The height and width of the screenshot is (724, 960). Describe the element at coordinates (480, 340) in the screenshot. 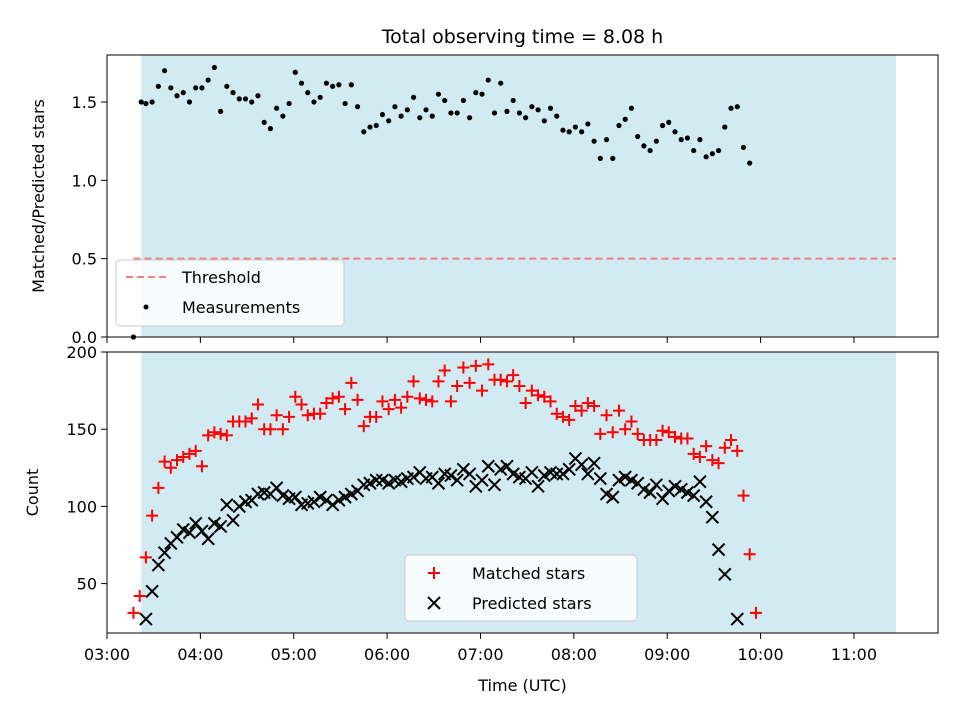

I see `top-x-ticks` at that location.